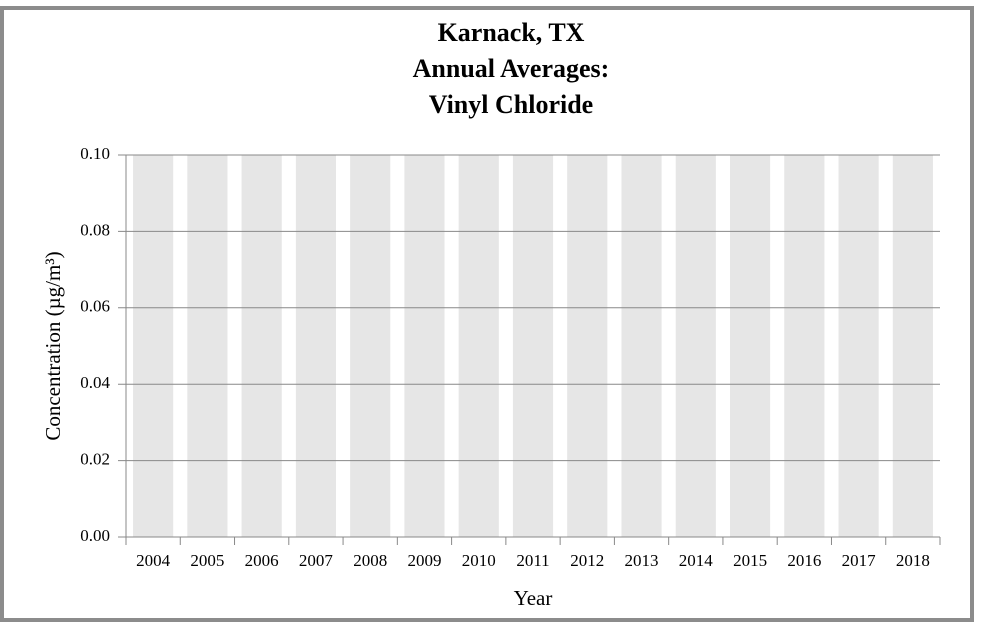 The height and width of the screenshot is (626, 982). Describe the element at coordinates (479, 560) in the screenshot. I see `x-tick-label: 2010` at that location.